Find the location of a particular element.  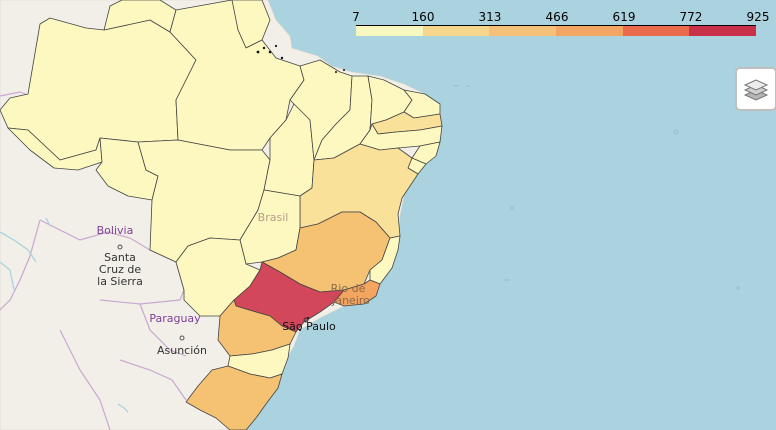

layers-icon is located at coordinates (756, 90).